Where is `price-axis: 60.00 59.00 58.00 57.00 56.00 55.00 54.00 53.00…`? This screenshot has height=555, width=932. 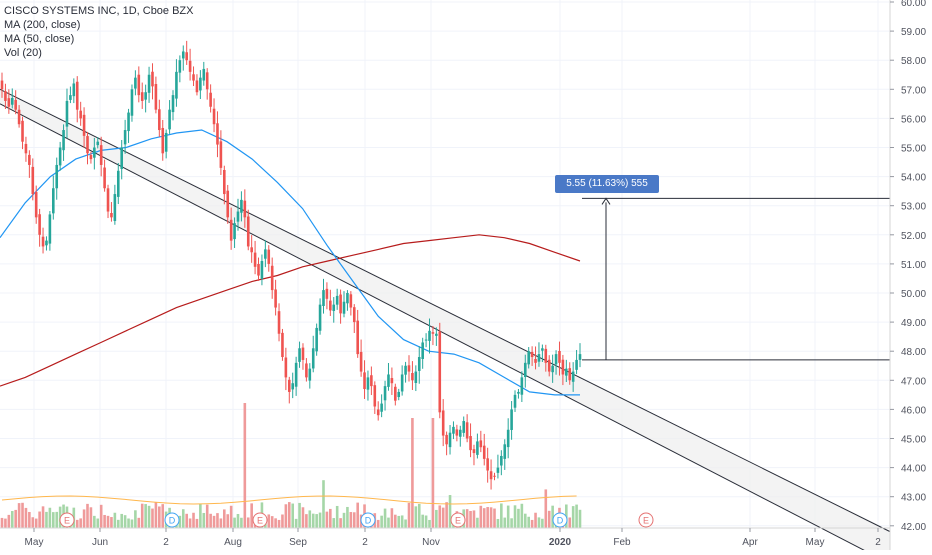 price-axis: 60.00 59.00 58.00 57.00 56.00 55.00 54.00 53.00… is located at coordinates (910, 275).